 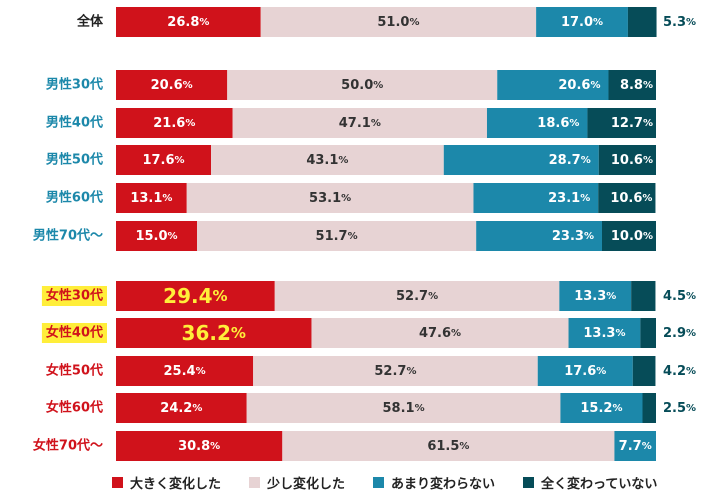 I want to click on value-label-slight-change: 51.0%, so click(x=398, y=22).